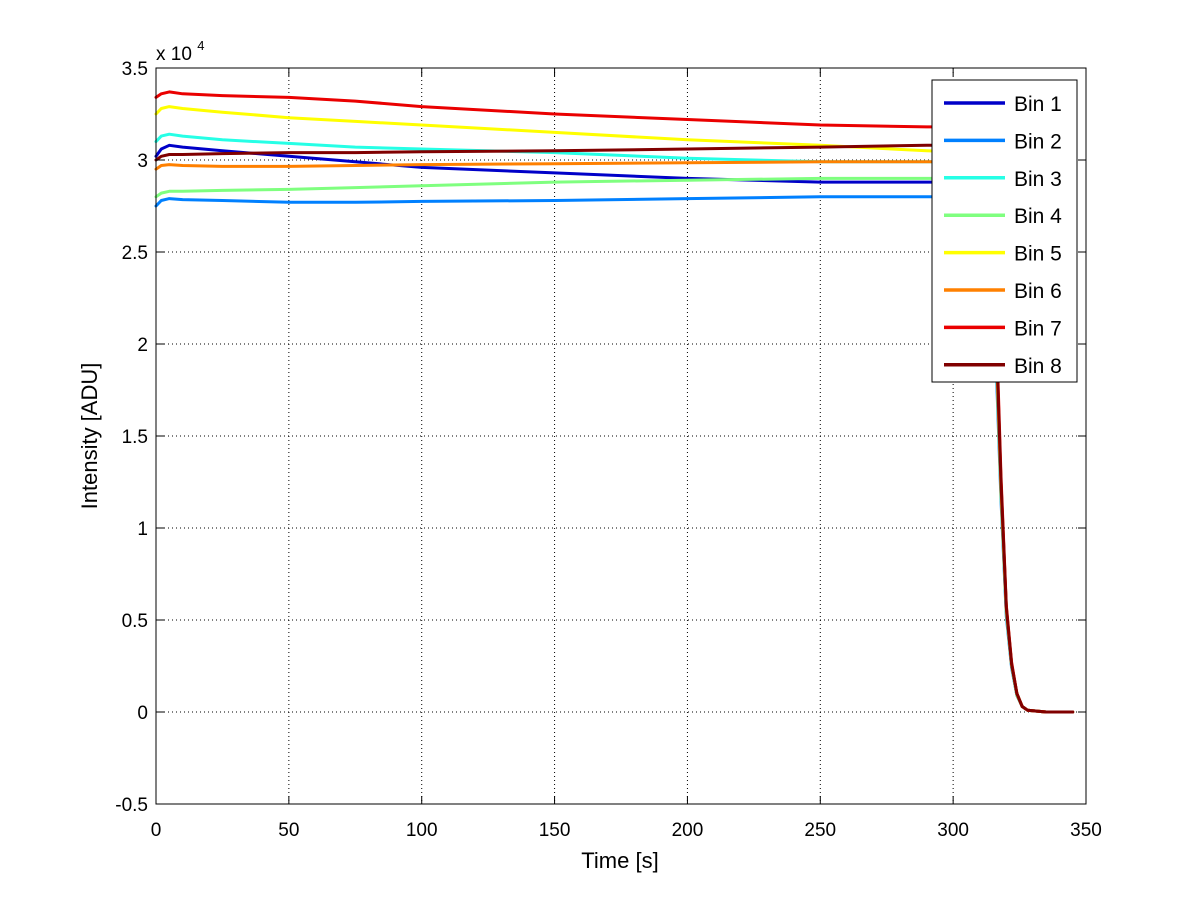  I want to click on legend-item-bin-7: Bin 7, so click(1003, 328).